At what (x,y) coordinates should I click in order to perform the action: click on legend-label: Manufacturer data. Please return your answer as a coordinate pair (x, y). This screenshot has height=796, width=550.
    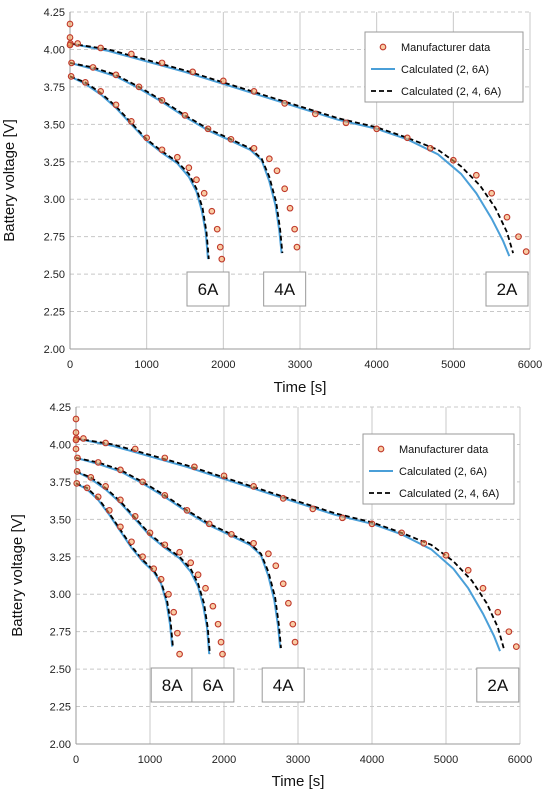
    Looking at the image, I should click on (444, 450).